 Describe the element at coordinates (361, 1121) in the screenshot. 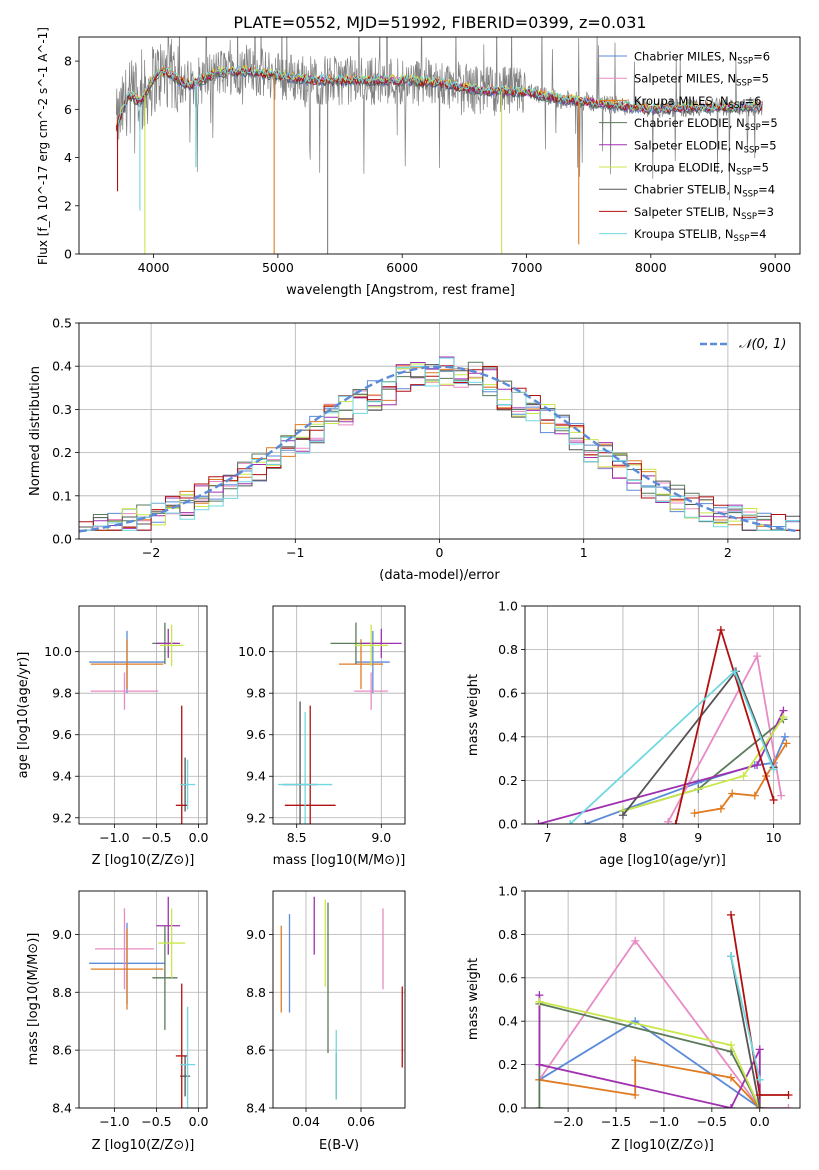

I see `x-tick-label: 0.06` at that location.